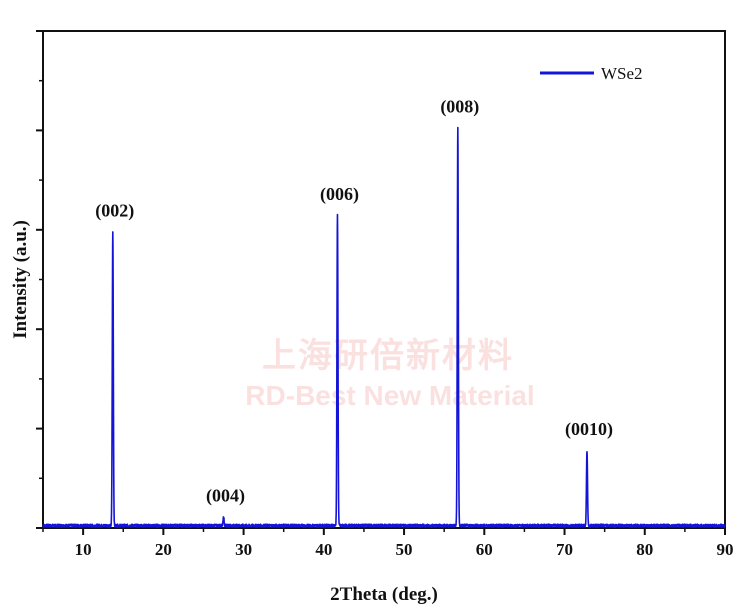 This screenshot has height=613, width=750. I want to click on x-tick-label: 40, so click(323, 549).